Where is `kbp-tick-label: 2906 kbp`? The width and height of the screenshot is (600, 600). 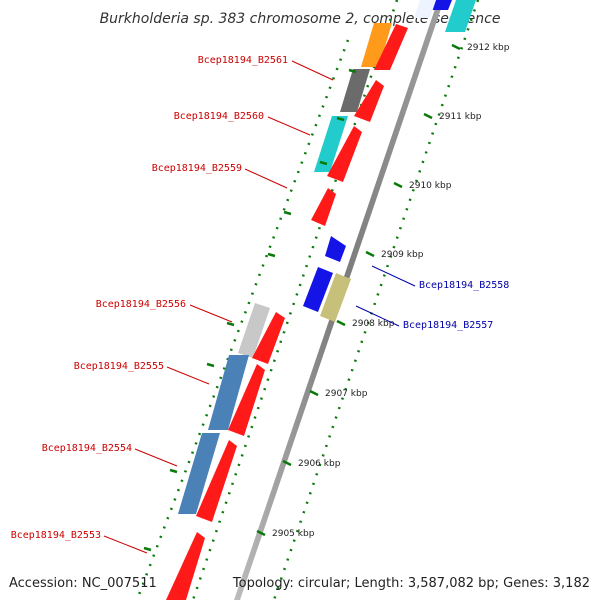 kbp-tick-label: 2906 kbp is located at coordinates (319, 464).